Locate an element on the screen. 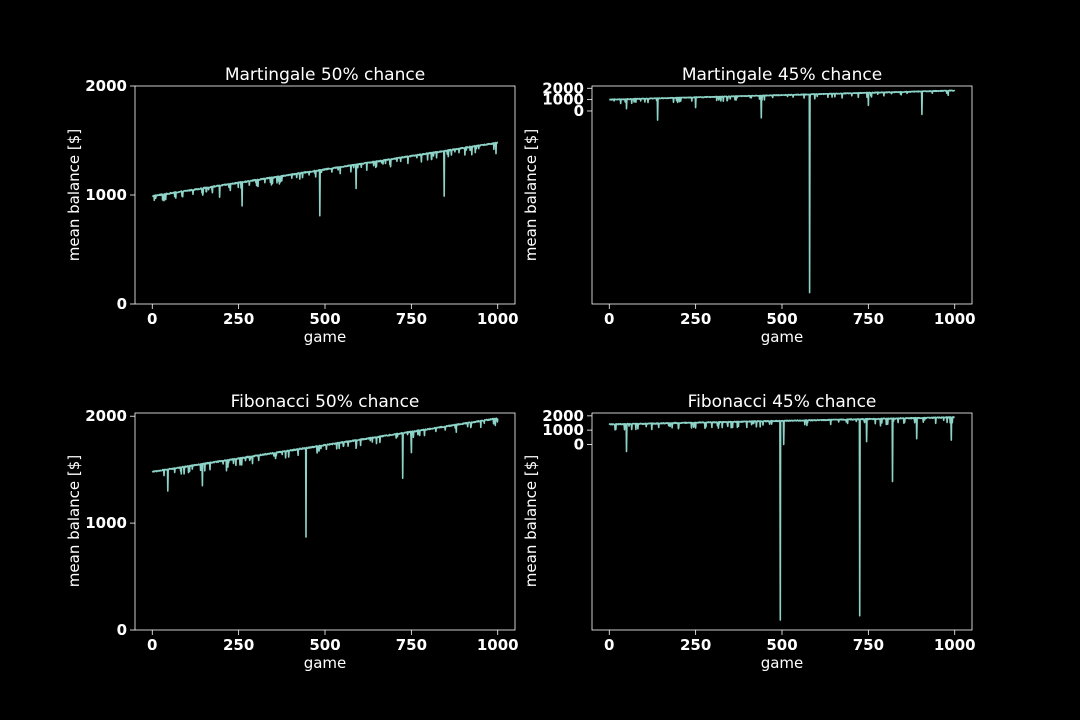 The image size is (1080, 720). subplot-title: Fibonacci 45% chance is located at coordinates (782, 402).